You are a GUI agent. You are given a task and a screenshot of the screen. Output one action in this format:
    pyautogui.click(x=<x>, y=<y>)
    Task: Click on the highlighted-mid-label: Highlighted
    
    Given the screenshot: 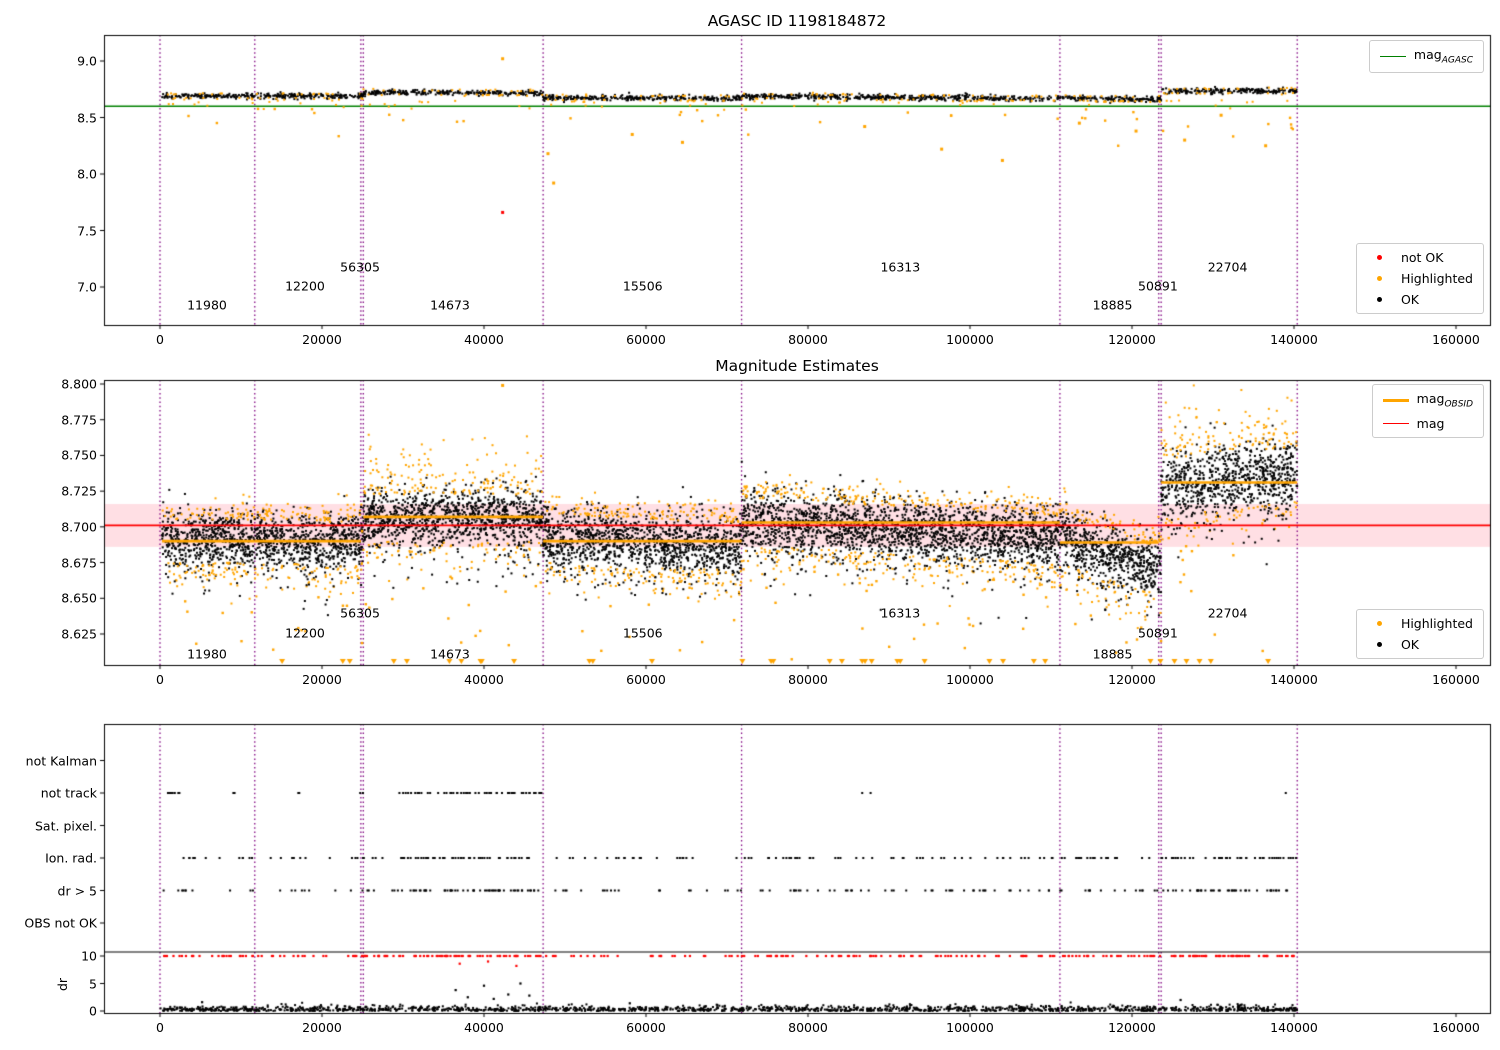 What is the action you would take?
    pyautogui.click(x=1436, y=623)
    